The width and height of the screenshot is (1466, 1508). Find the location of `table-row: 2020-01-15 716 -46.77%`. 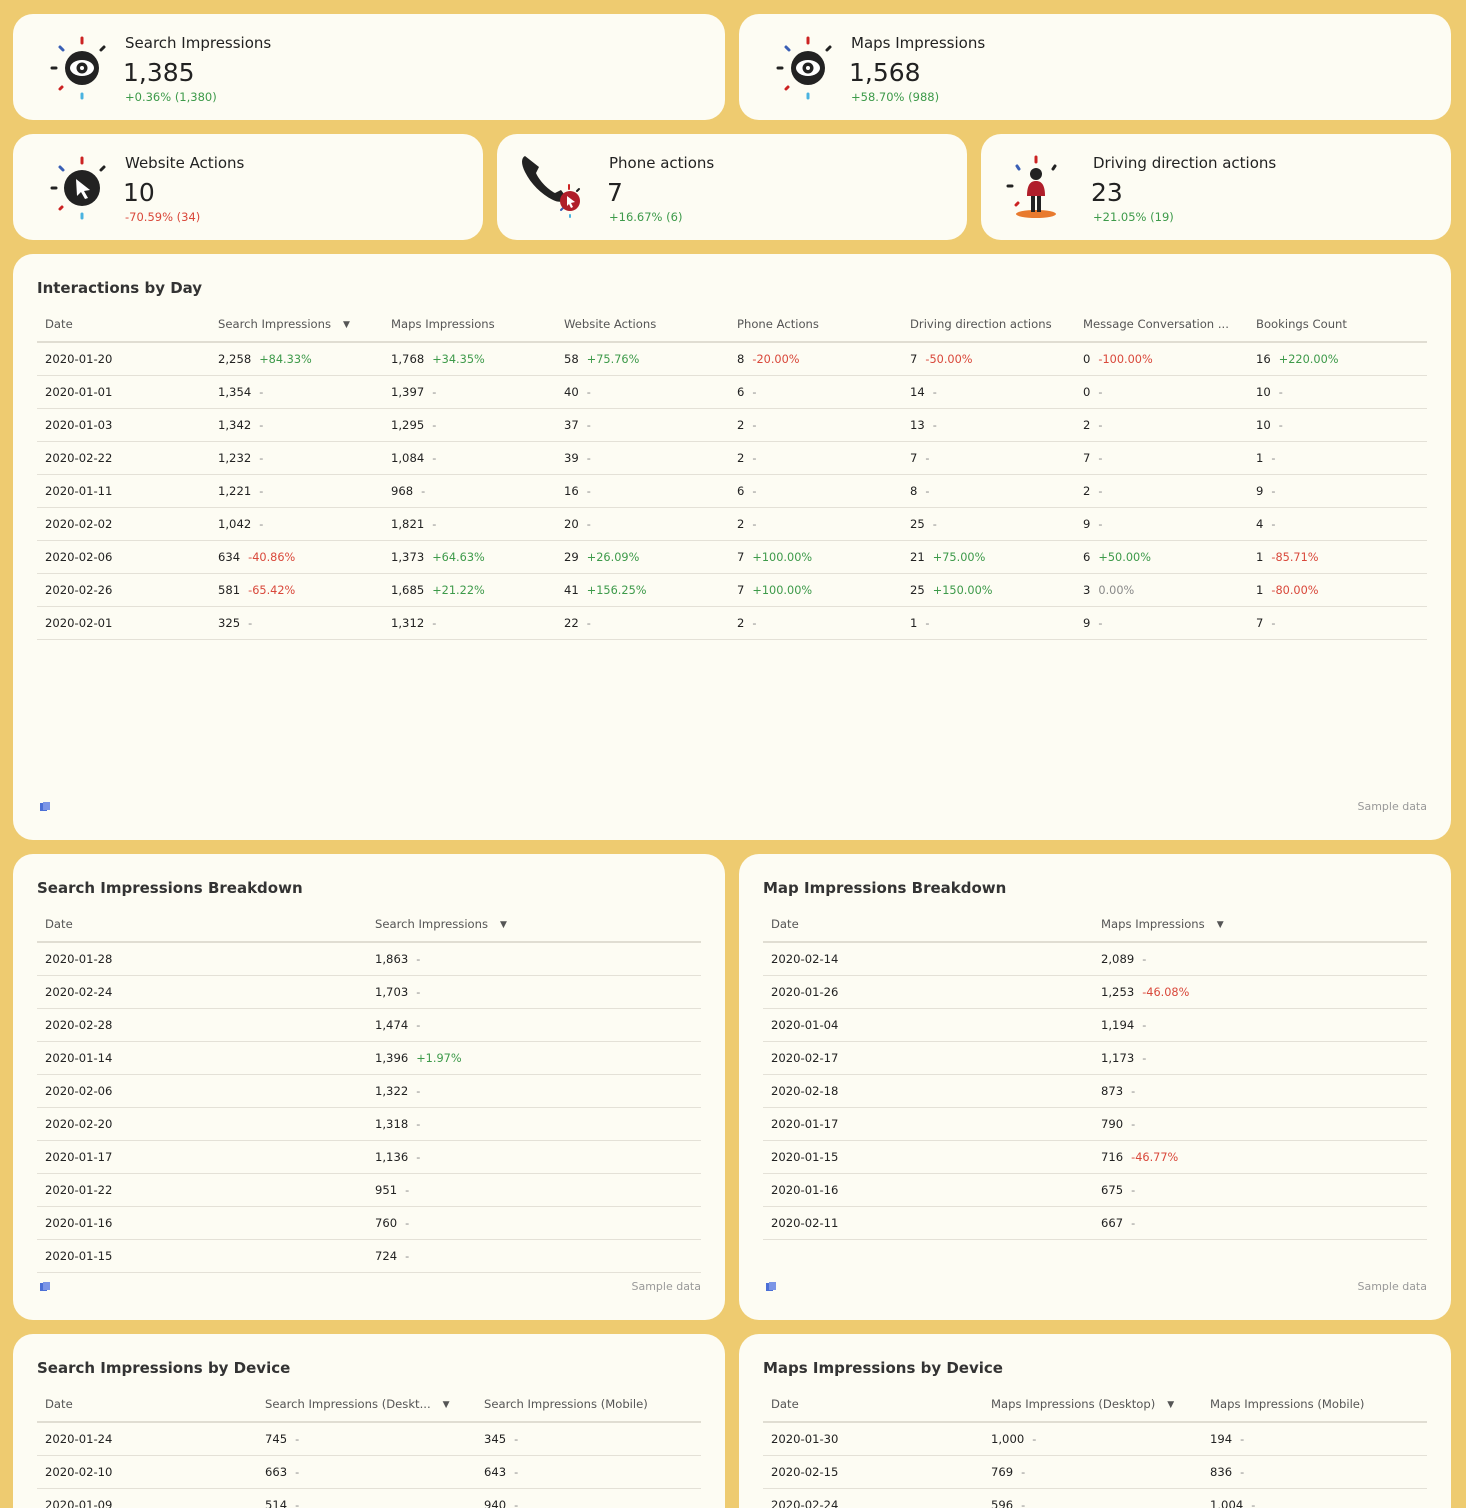

table-row: 2020-01-15 716 -46.77% is located at coordinates (1095, 1157).